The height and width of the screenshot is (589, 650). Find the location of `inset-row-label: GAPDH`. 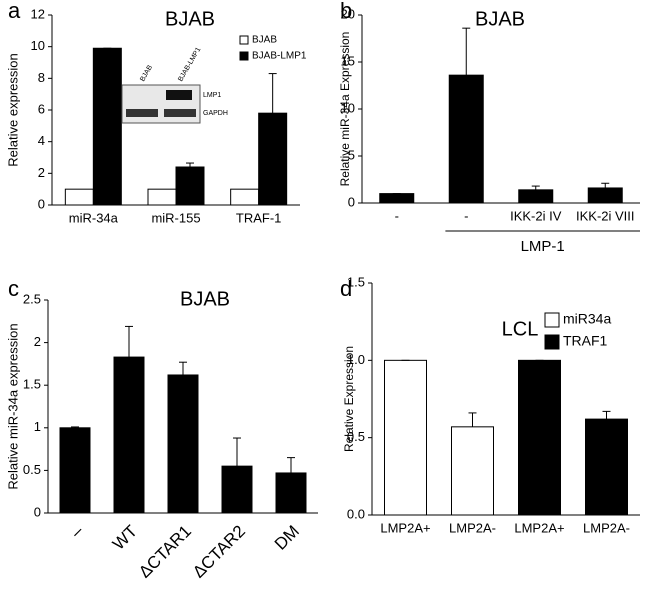

inset-row-label: GAPDH is located at coordinates (215, 113).